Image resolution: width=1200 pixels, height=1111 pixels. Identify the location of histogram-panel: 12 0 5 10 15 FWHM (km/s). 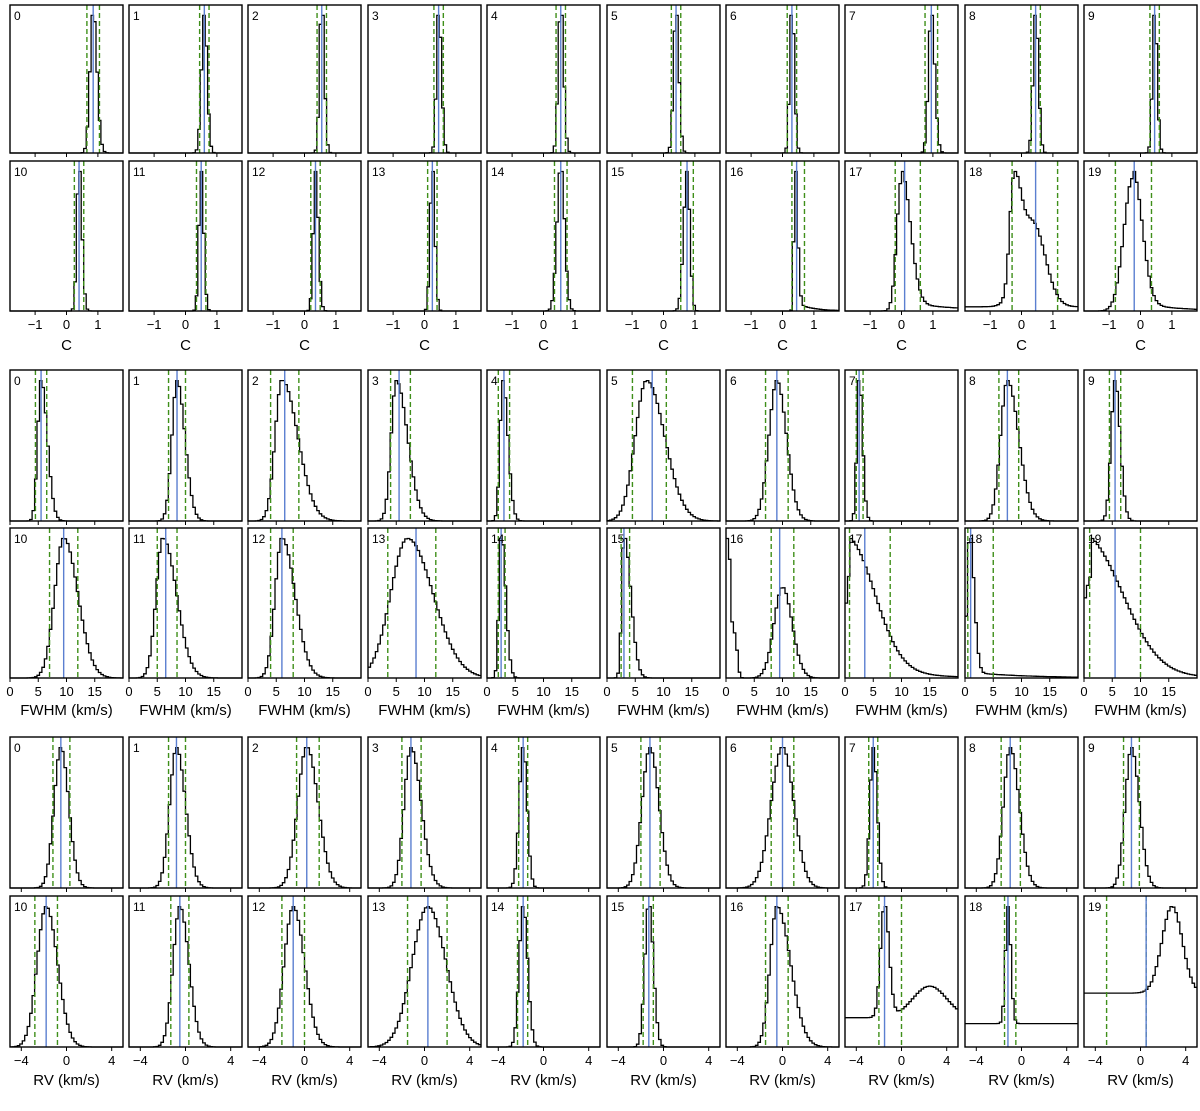
(303, 623).